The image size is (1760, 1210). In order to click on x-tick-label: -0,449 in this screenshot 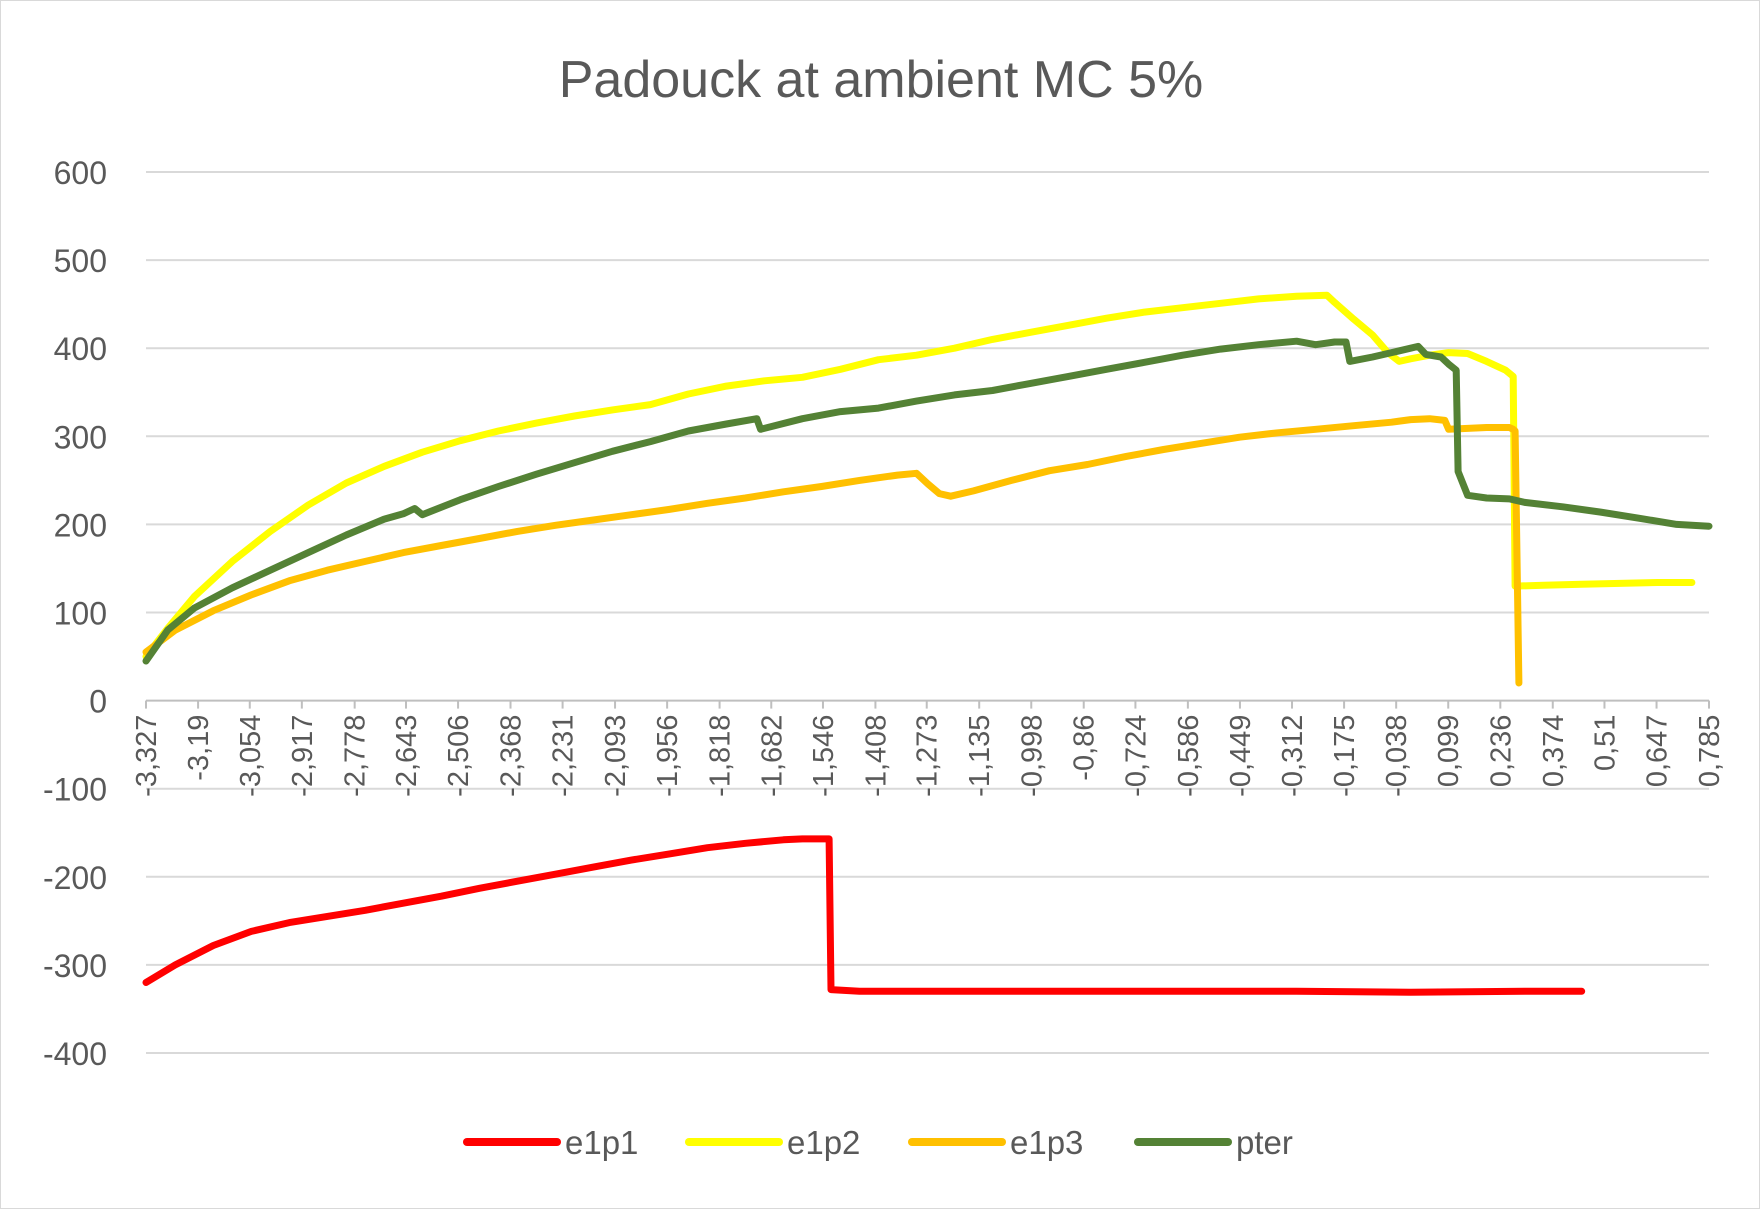, I will do `click(1241, 756)`.